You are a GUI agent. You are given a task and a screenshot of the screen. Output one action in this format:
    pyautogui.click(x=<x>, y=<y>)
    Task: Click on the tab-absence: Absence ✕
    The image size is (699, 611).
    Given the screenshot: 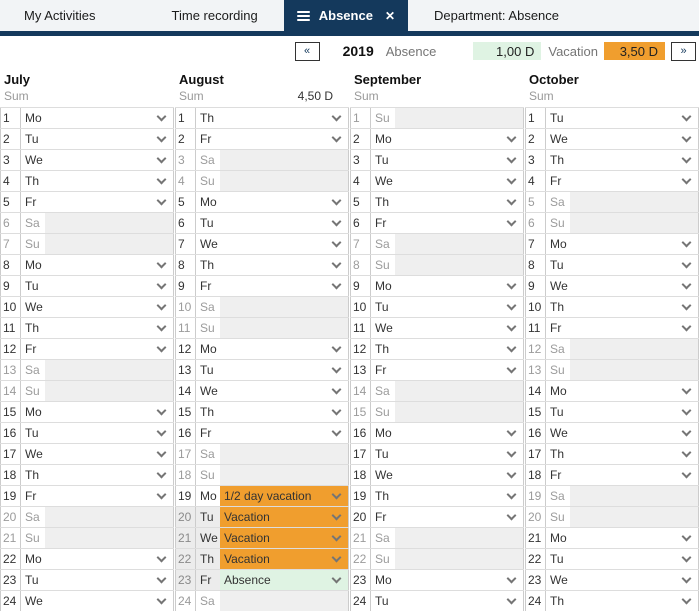 What is the action you would take?
    pyautogui.click(x=345, y=15)
    